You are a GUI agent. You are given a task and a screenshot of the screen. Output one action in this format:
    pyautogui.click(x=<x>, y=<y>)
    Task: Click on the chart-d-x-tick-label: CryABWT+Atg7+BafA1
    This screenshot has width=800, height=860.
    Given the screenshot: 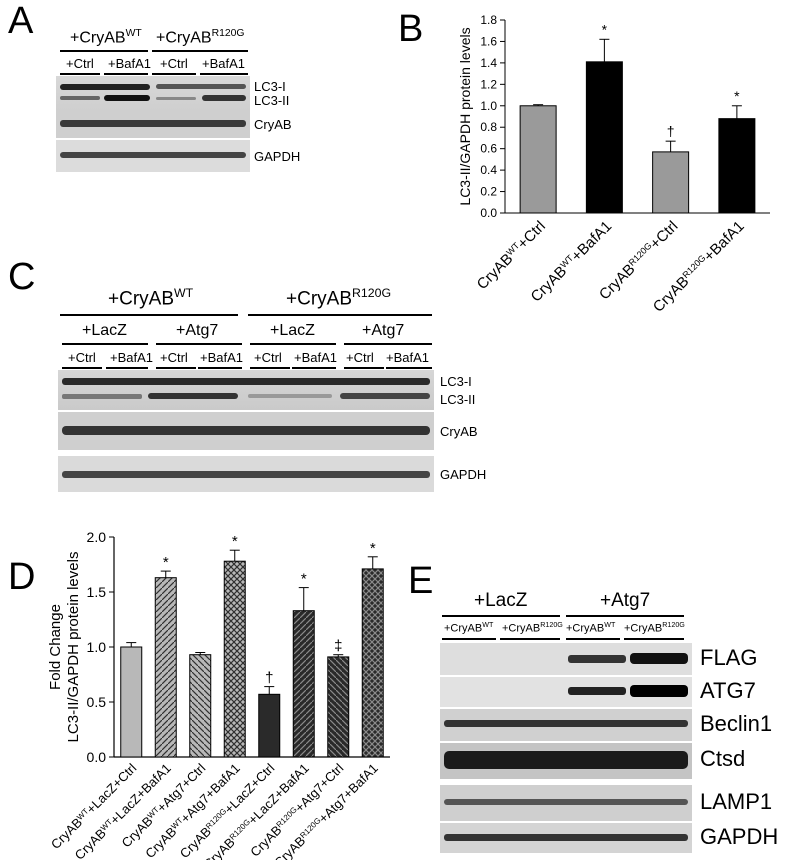 What is the action you would take?
    pyautogui.click(x=192, y=810)
    